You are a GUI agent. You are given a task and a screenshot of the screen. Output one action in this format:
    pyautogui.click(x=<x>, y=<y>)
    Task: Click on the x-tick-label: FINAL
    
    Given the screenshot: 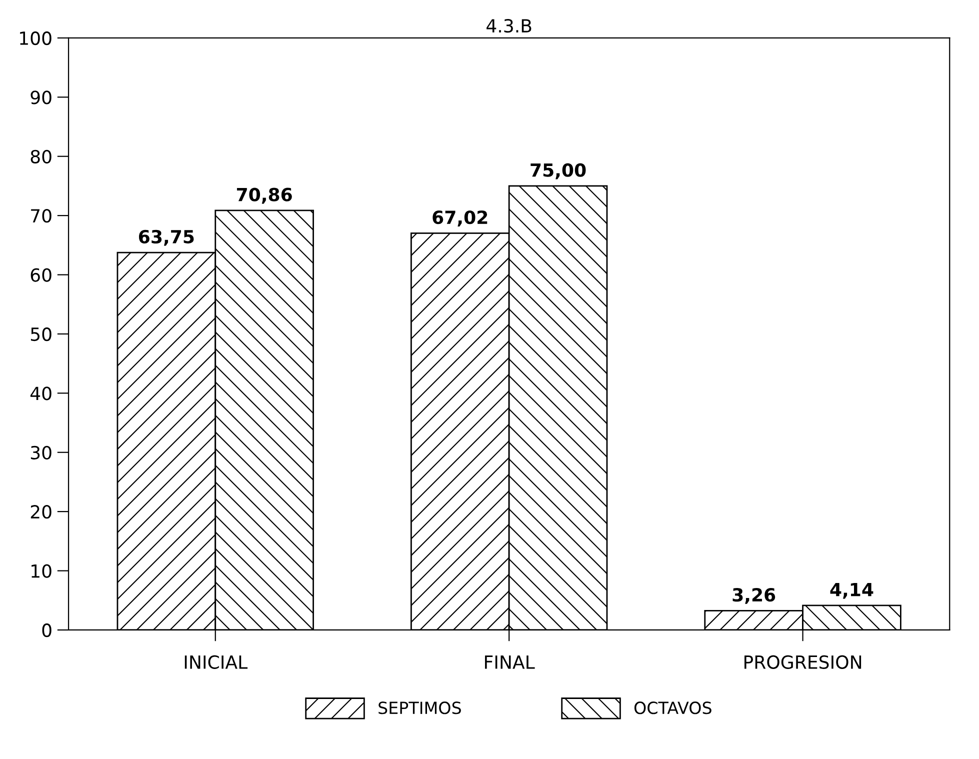 What is the action you would take?
    pyautogui.click(x=510, y=662)
    